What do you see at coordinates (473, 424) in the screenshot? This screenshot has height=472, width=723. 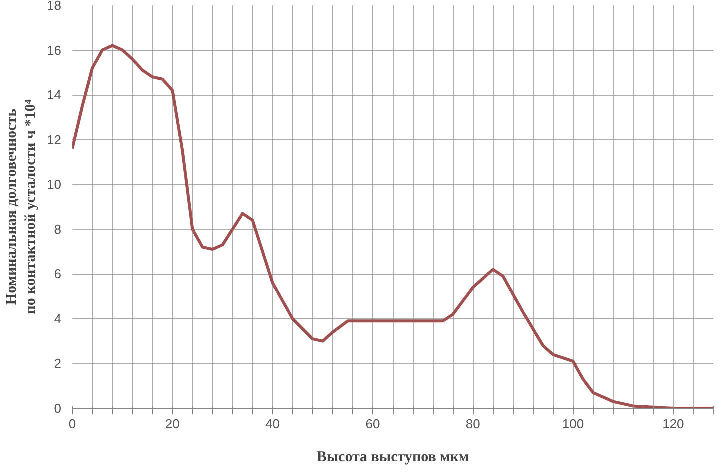 I see `x-tick-label: 80` at bounding box center [473, 424].